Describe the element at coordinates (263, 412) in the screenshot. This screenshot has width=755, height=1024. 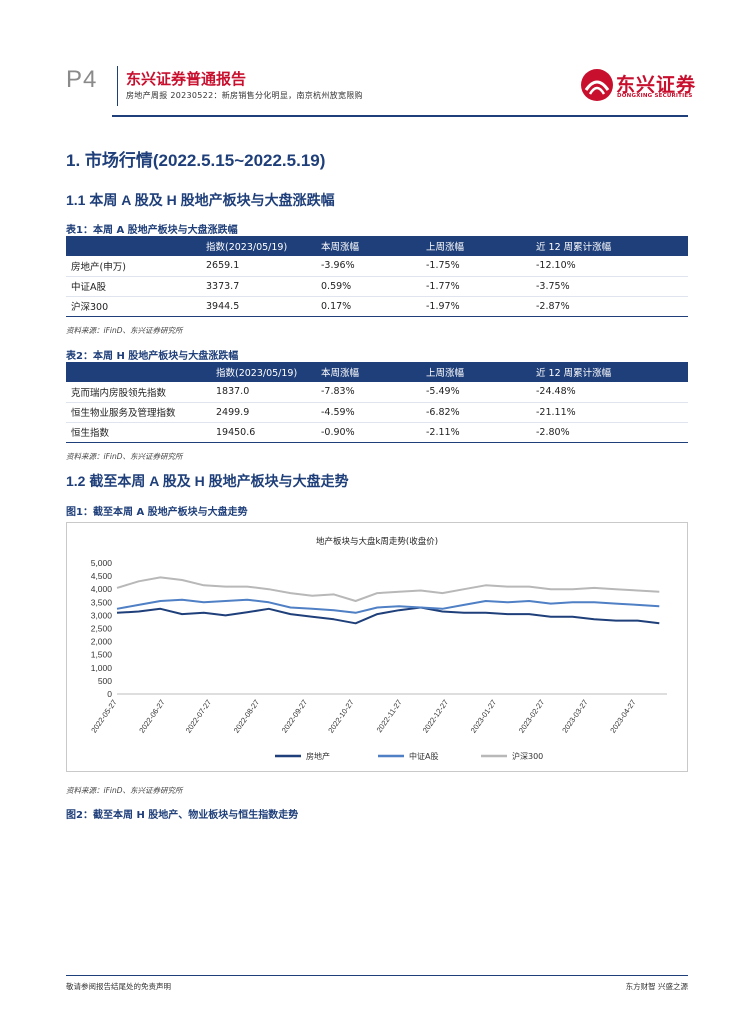
I see `table-cell: 2499.9` at that location.